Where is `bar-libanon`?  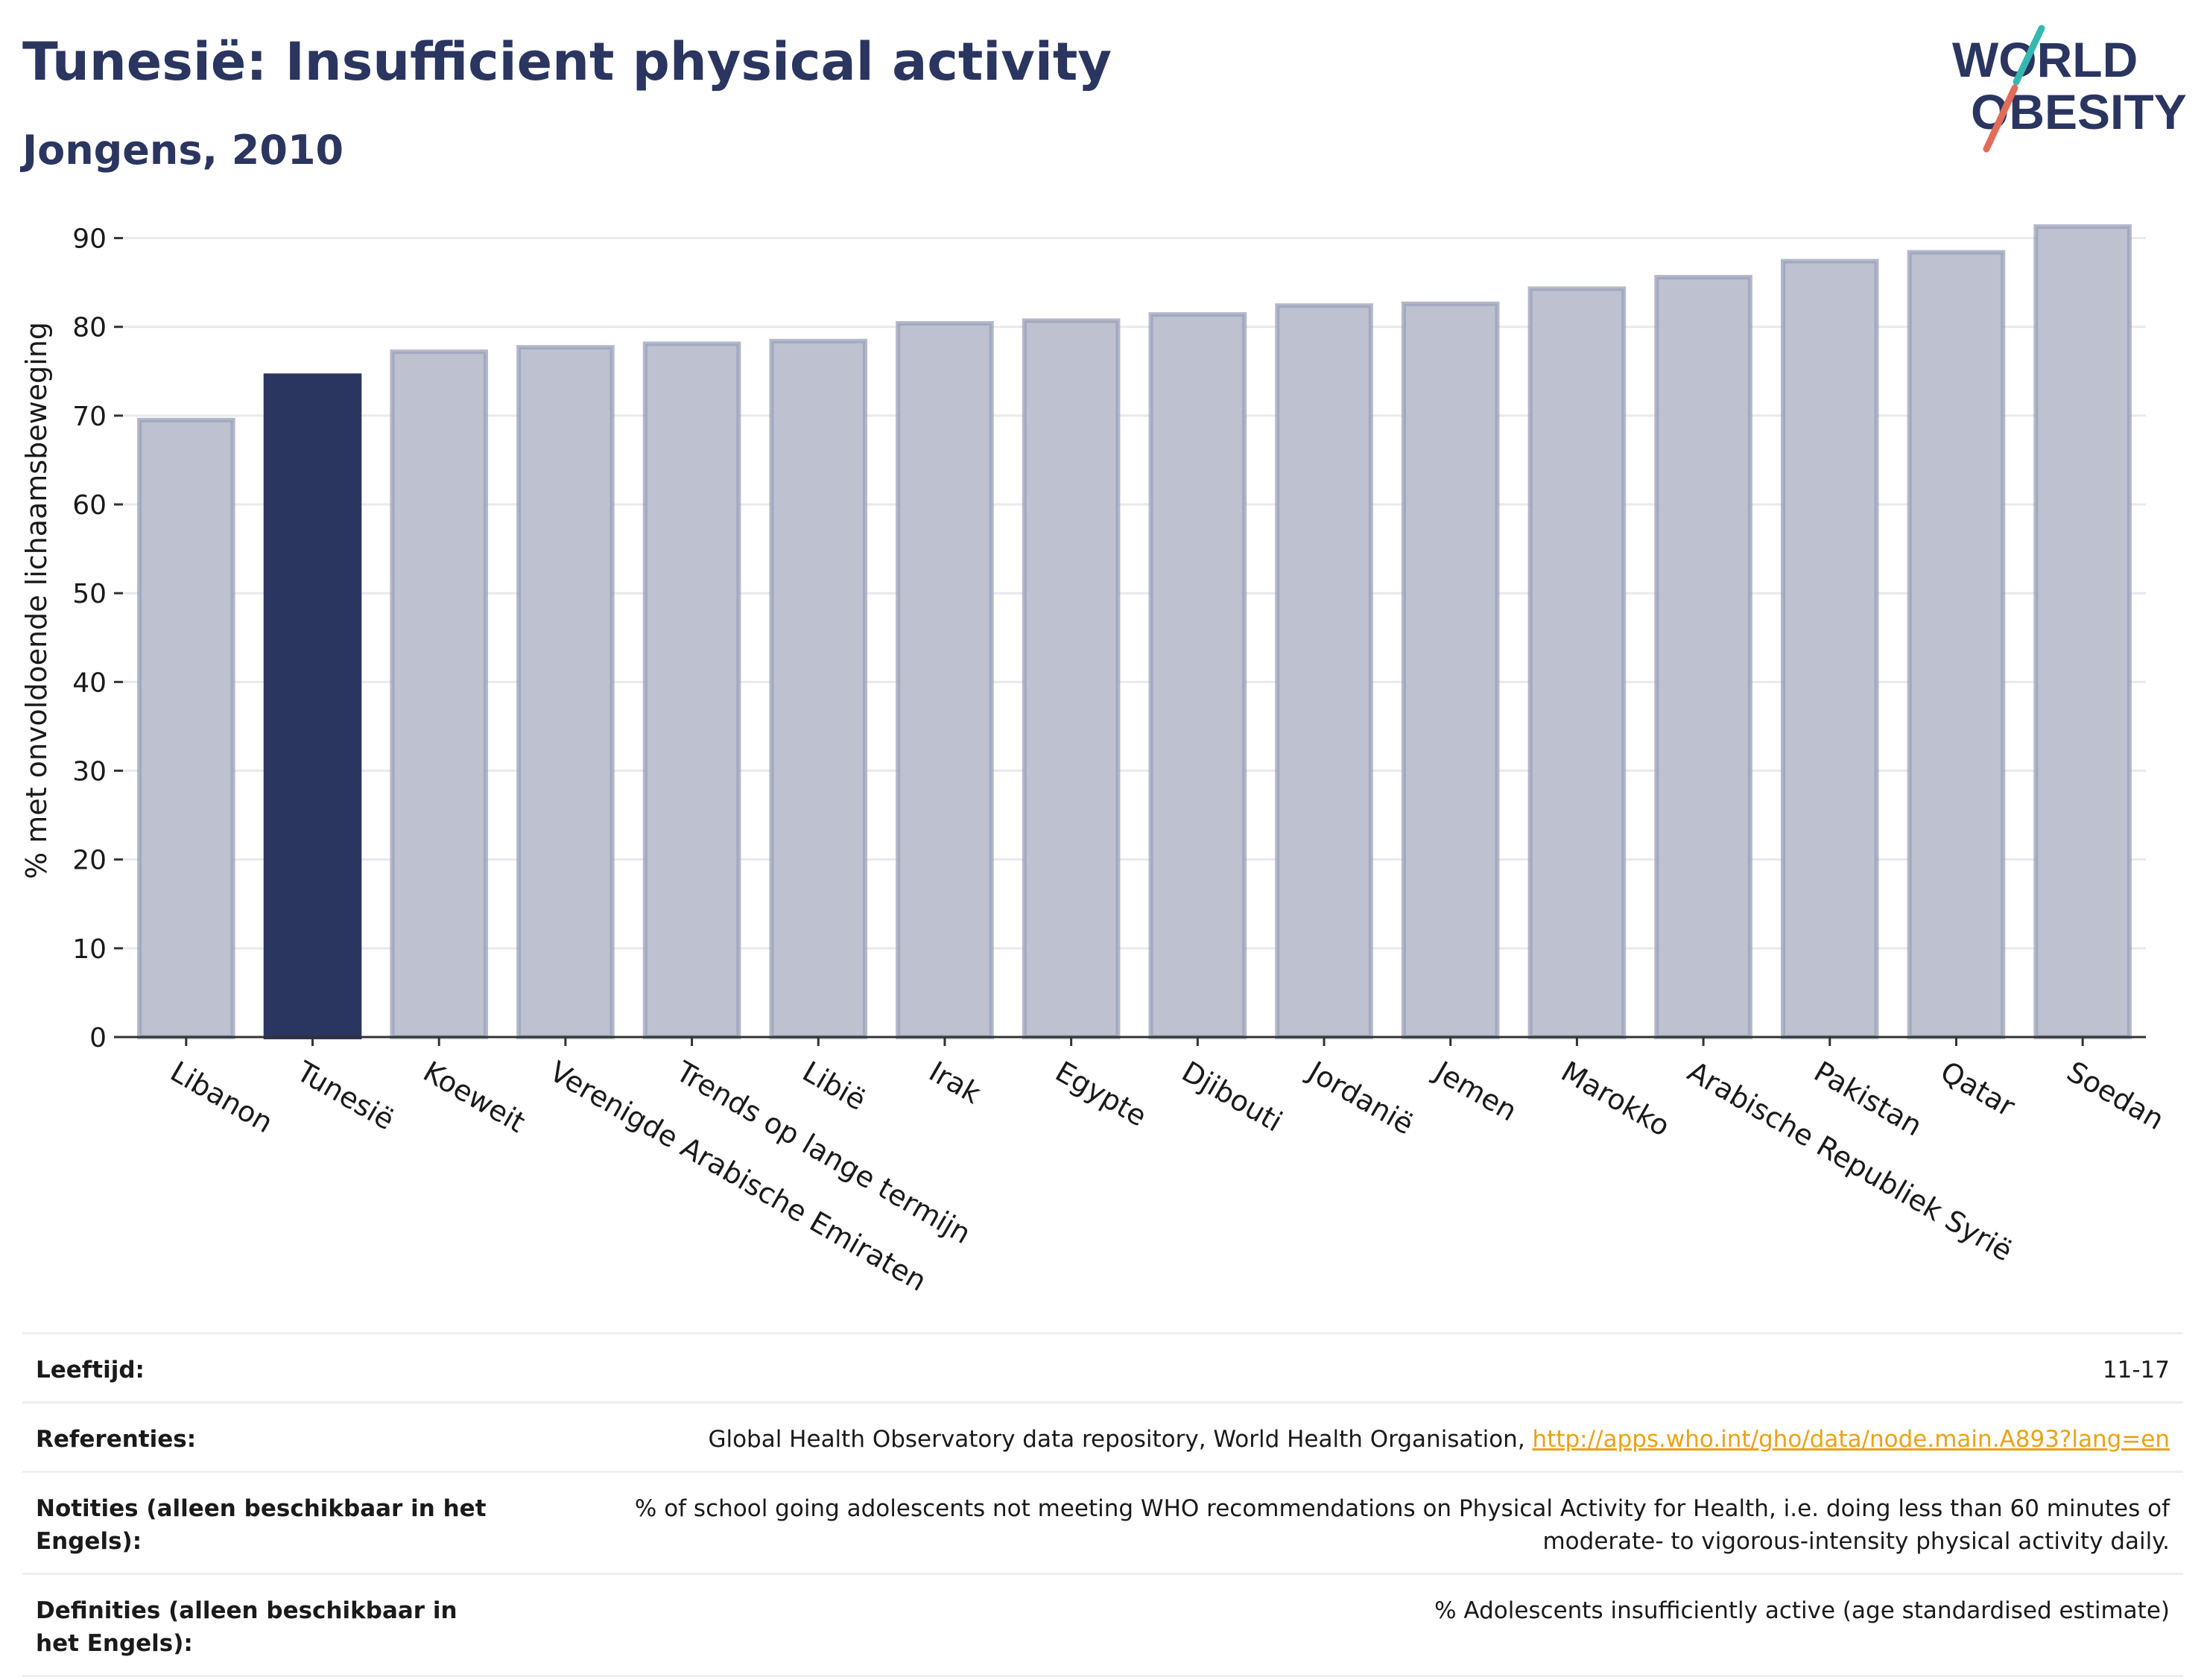
bar-libanon is located at coordinates (186, 728).